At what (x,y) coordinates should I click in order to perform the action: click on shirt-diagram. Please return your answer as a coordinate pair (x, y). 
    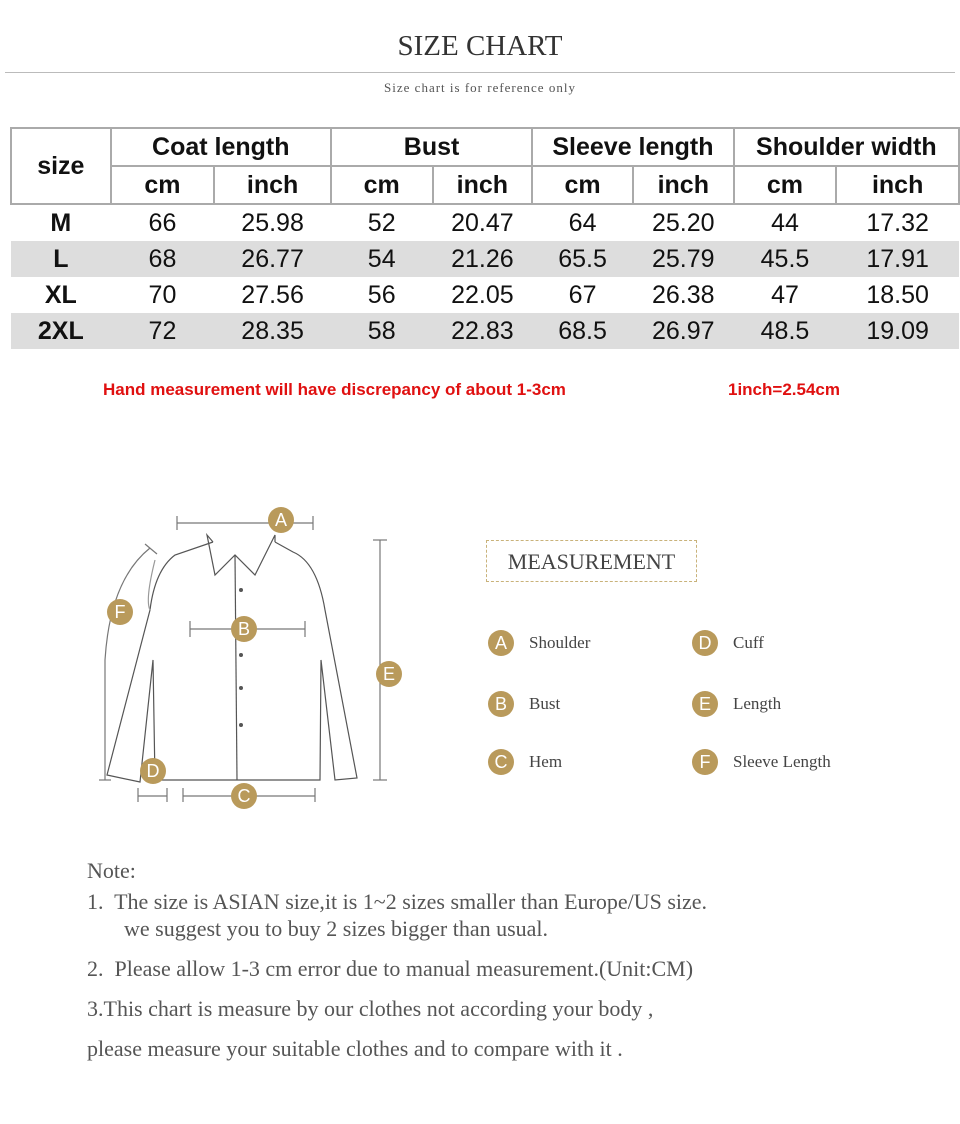
    Looking at the image, I should click on (243, 659).